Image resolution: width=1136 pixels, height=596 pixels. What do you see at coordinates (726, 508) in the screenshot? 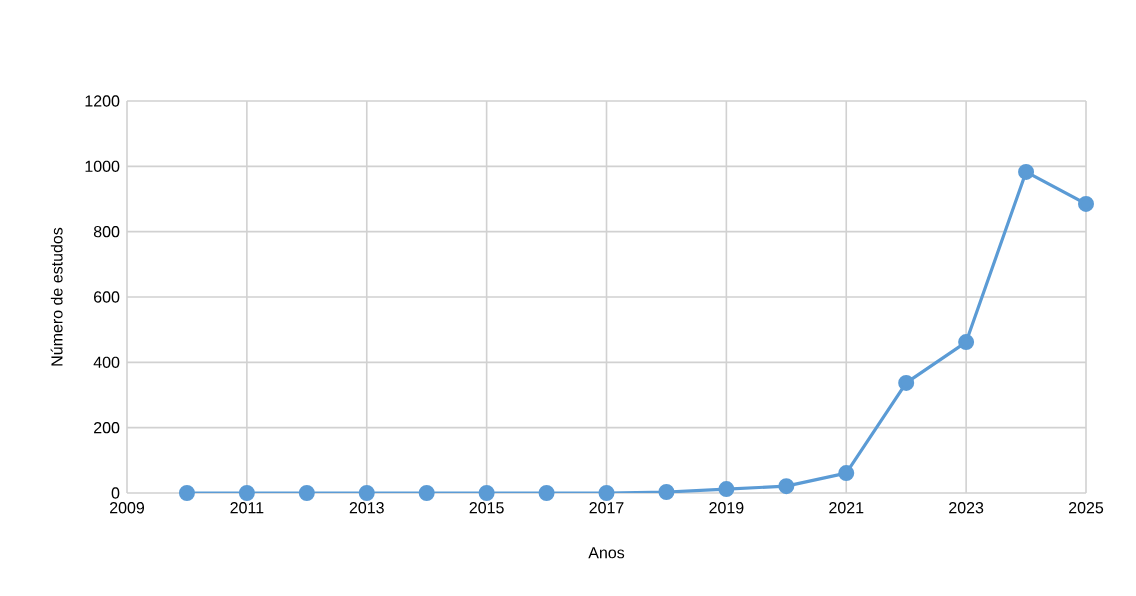
I see `x-tick-label: 2019` at bounding box center [726, 508].